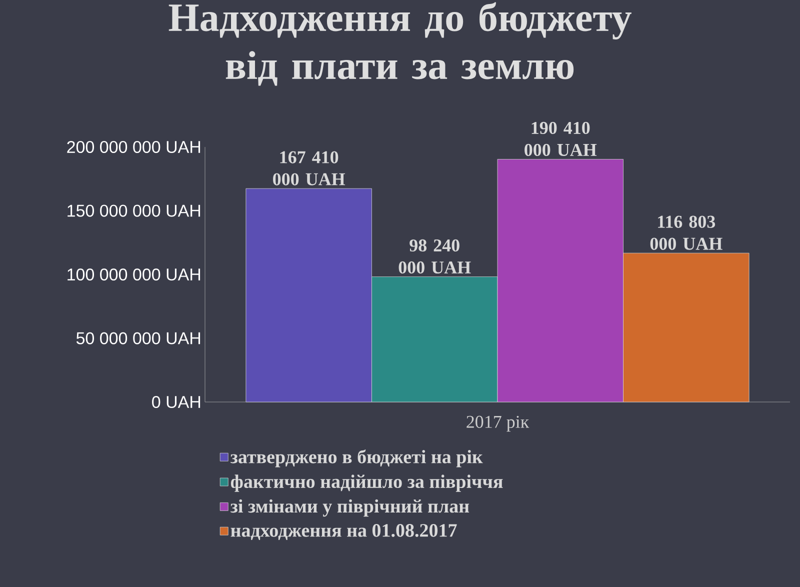 The height and width of the screenshot is (587, 800). What do you see at coordinates (133, 147) in the screenshot?
I see `y-tick-label: 200 000 000 UAH` at bounding box center [133, 147].